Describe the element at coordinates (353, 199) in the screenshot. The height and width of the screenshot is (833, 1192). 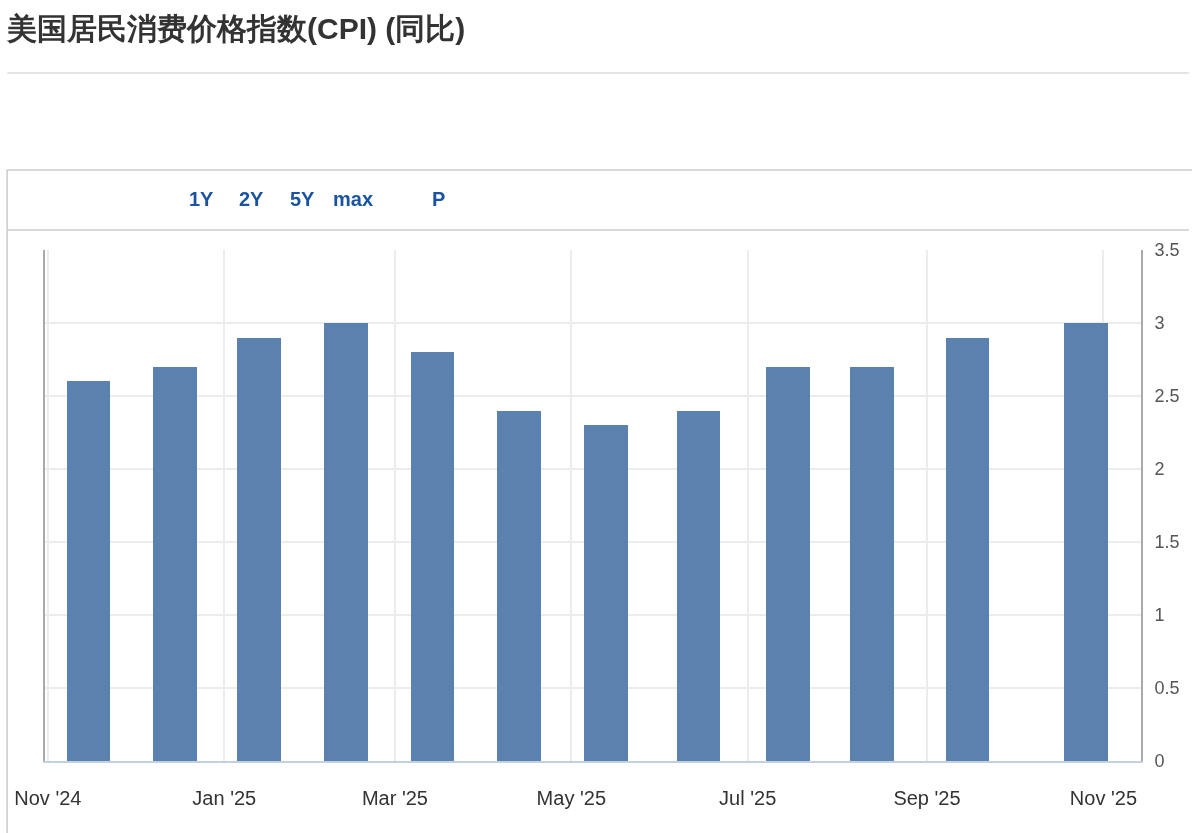
I see `text: max` at that location.